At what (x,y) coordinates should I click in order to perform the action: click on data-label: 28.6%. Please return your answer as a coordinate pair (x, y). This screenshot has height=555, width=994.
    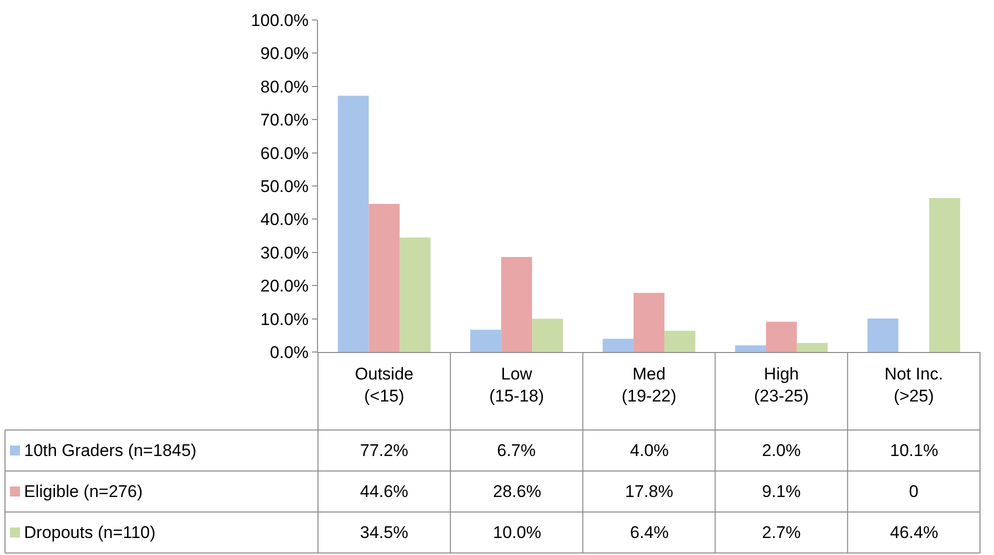
    Looking at the image, I should click on (517, 491).